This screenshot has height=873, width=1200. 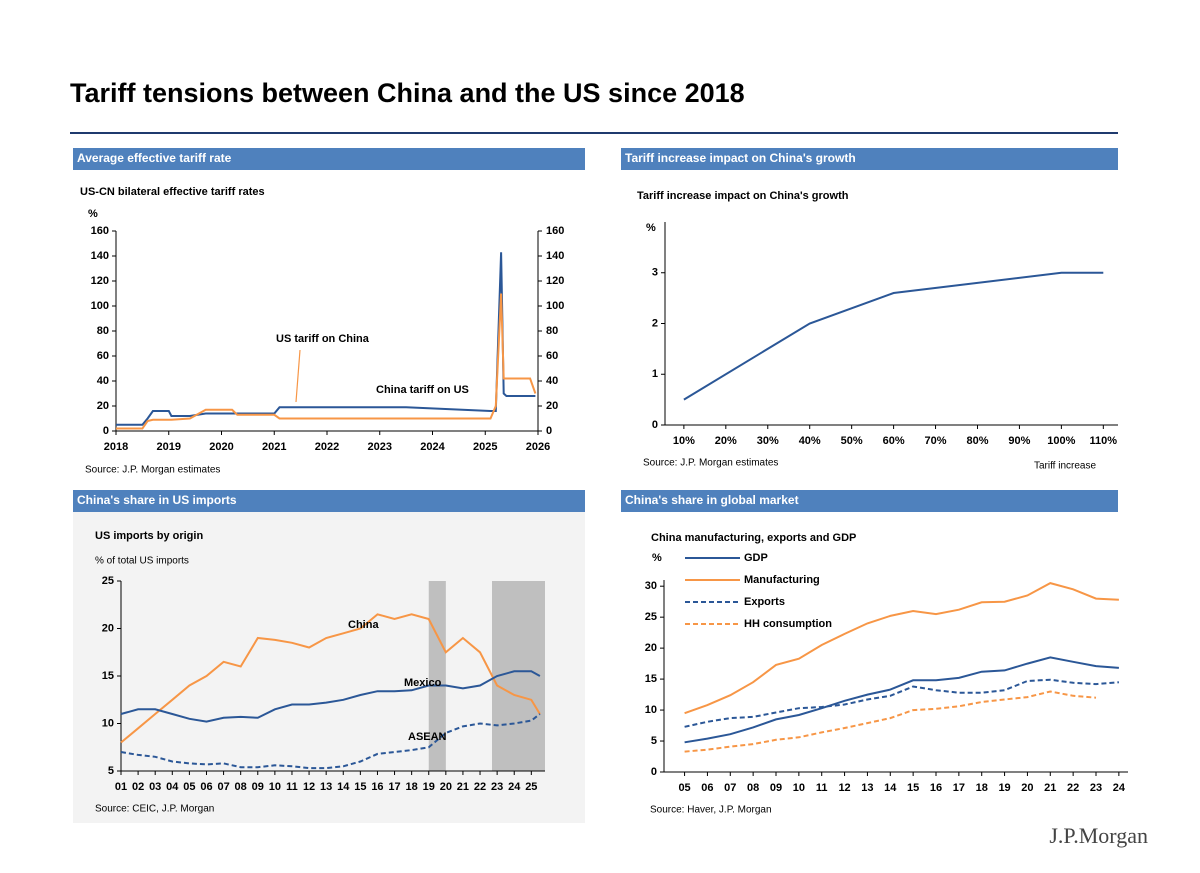 What do you see at coordinates (959, 788) in the screenshot?
I see `x-tick-label: 17` at bounding box center [959, 788].